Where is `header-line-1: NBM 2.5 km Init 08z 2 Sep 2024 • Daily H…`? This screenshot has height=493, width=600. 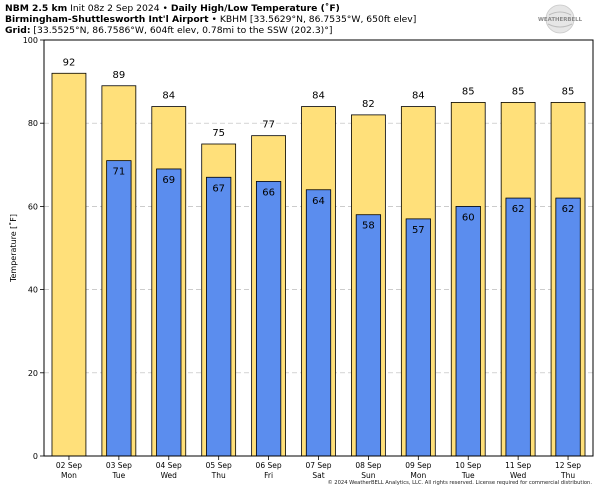 header-line-1: NBM 2.5 km Init 08z 2 Sep 2024 • Daily H… is located at coordinates (172, 8).